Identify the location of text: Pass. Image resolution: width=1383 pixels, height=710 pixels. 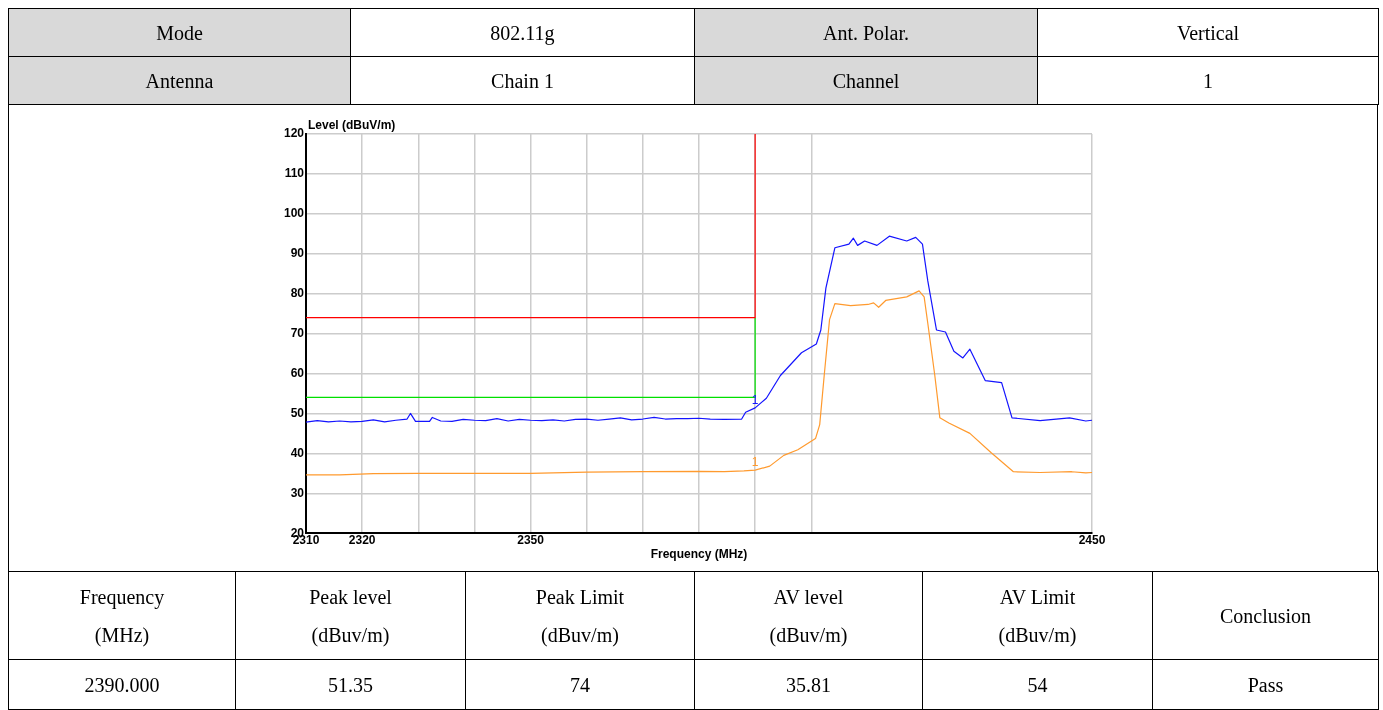
(1265, 684).